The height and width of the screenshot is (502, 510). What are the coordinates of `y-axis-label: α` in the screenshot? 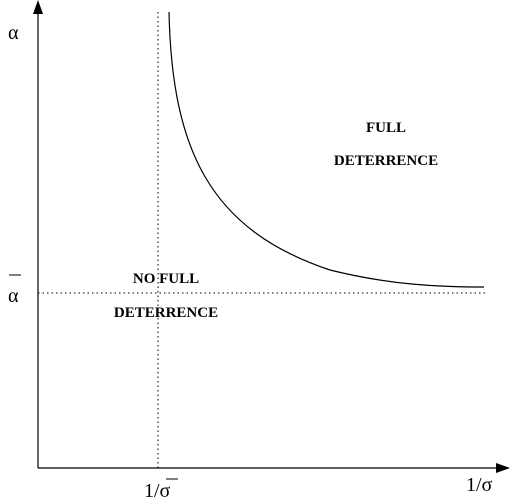 It's located at (13, 33).